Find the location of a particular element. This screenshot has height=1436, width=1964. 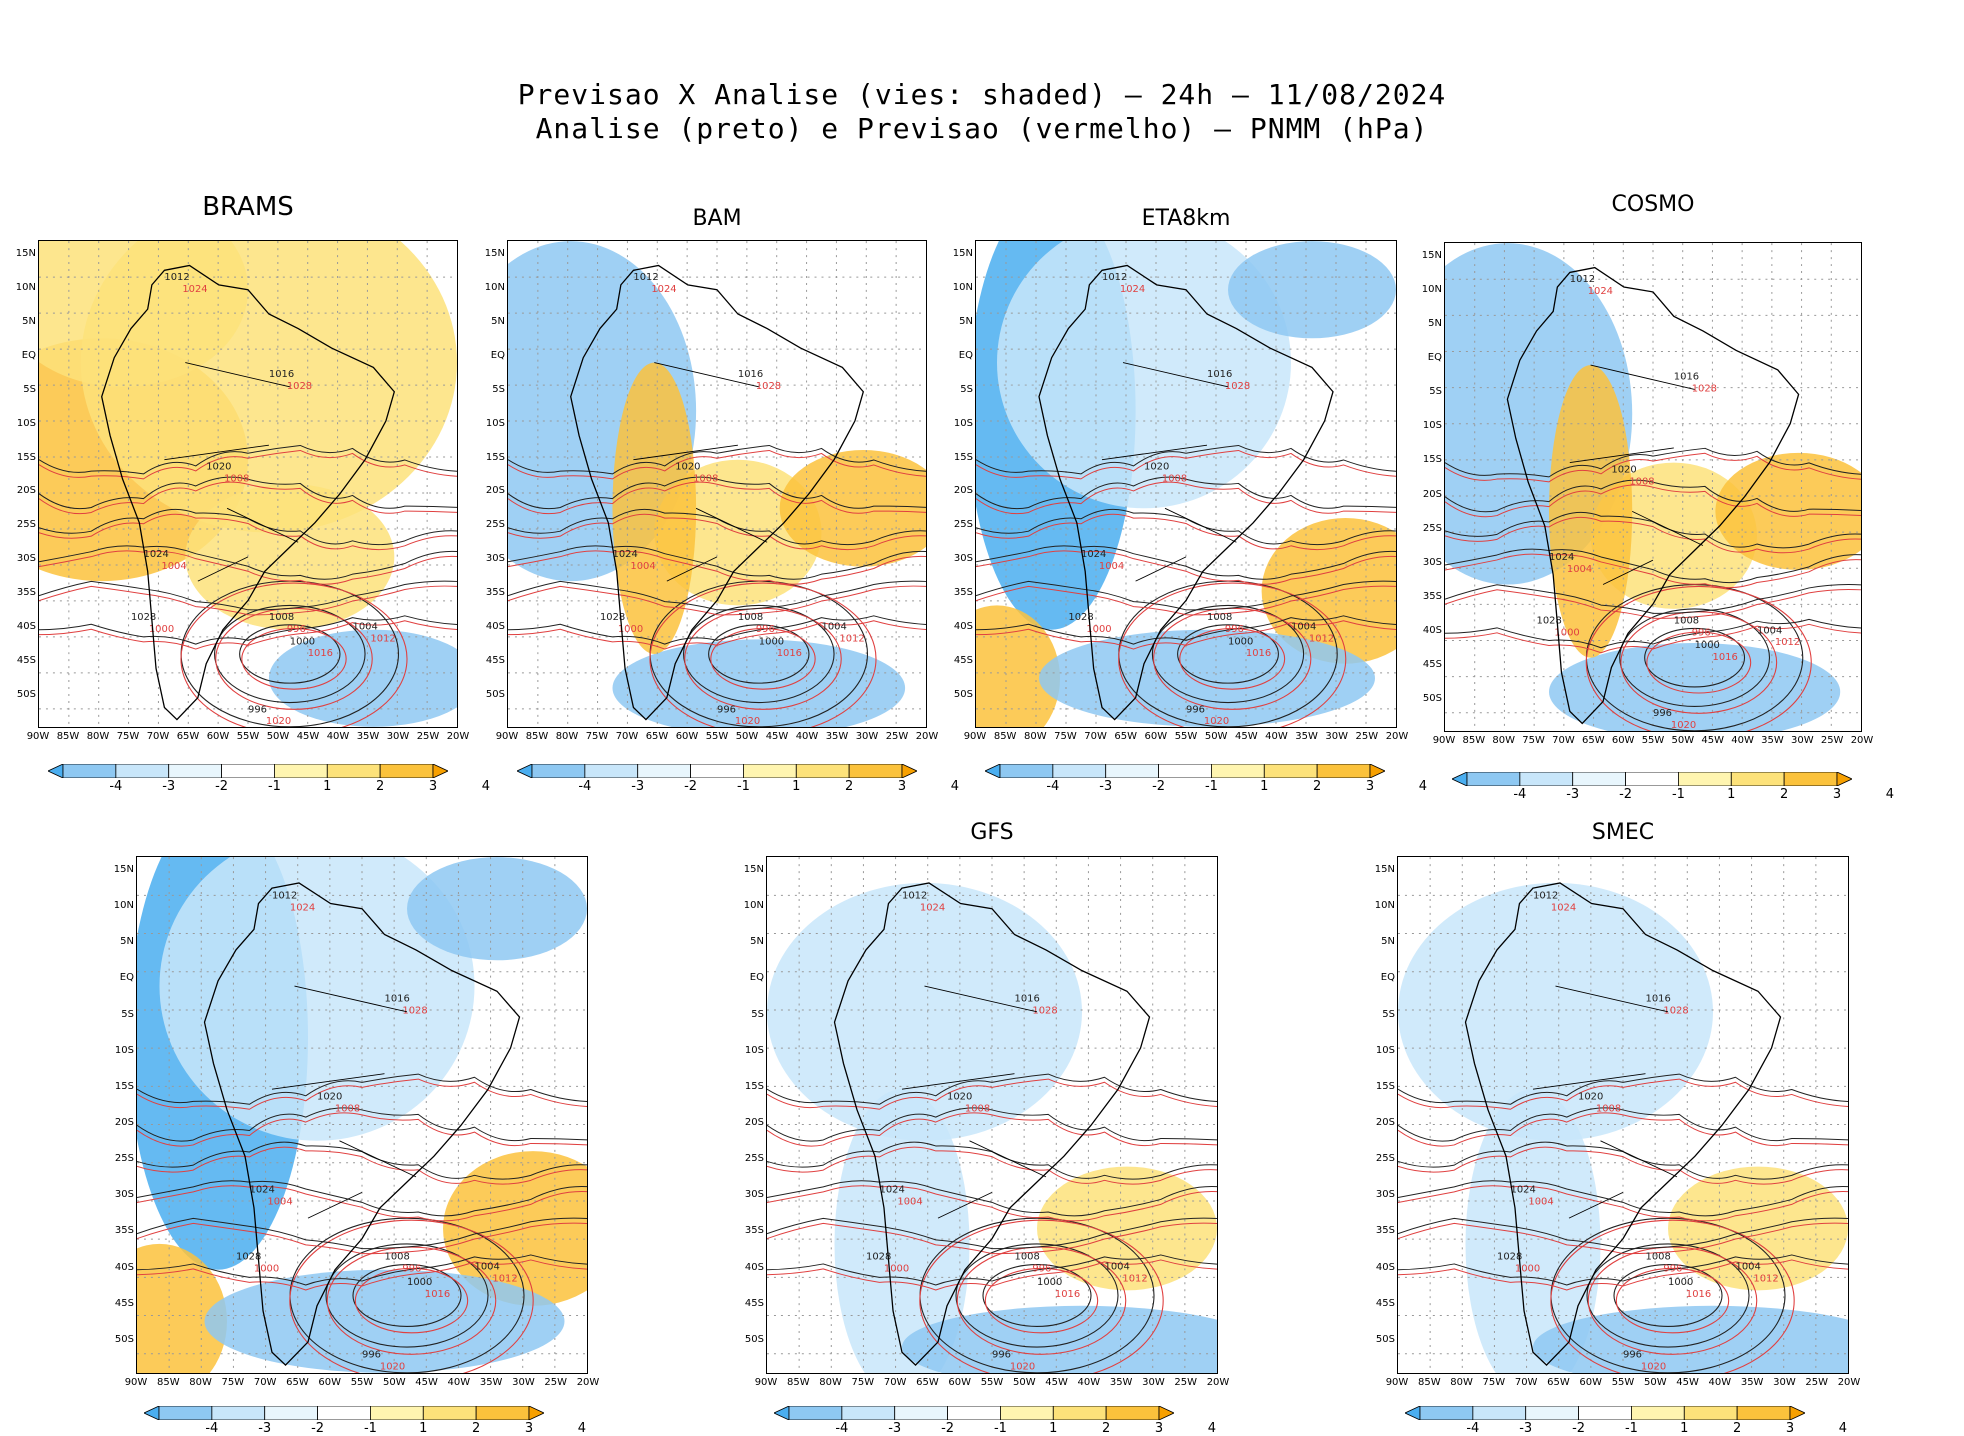

lon-tick-label: 60W is located at coordinates (1623, 740).